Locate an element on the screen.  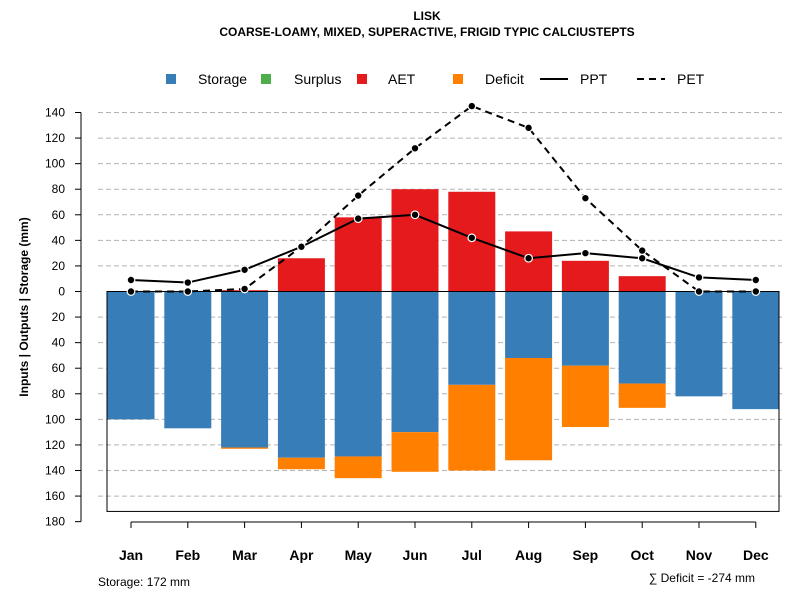
x-tick-label-jan: Jan is located at coordinates (131, 555).